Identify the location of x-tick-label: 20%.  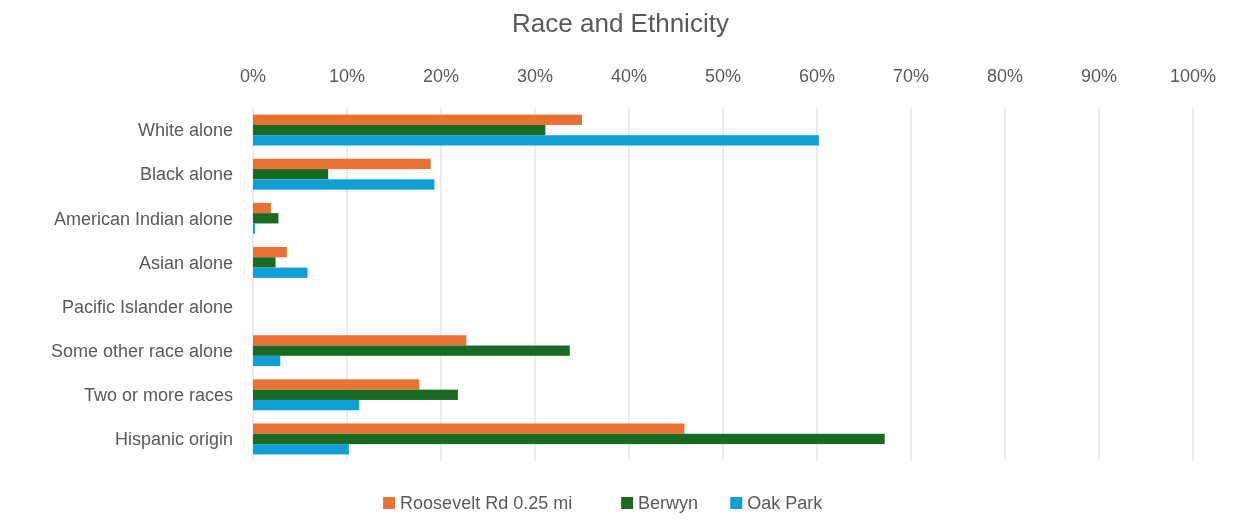
(441, 76).